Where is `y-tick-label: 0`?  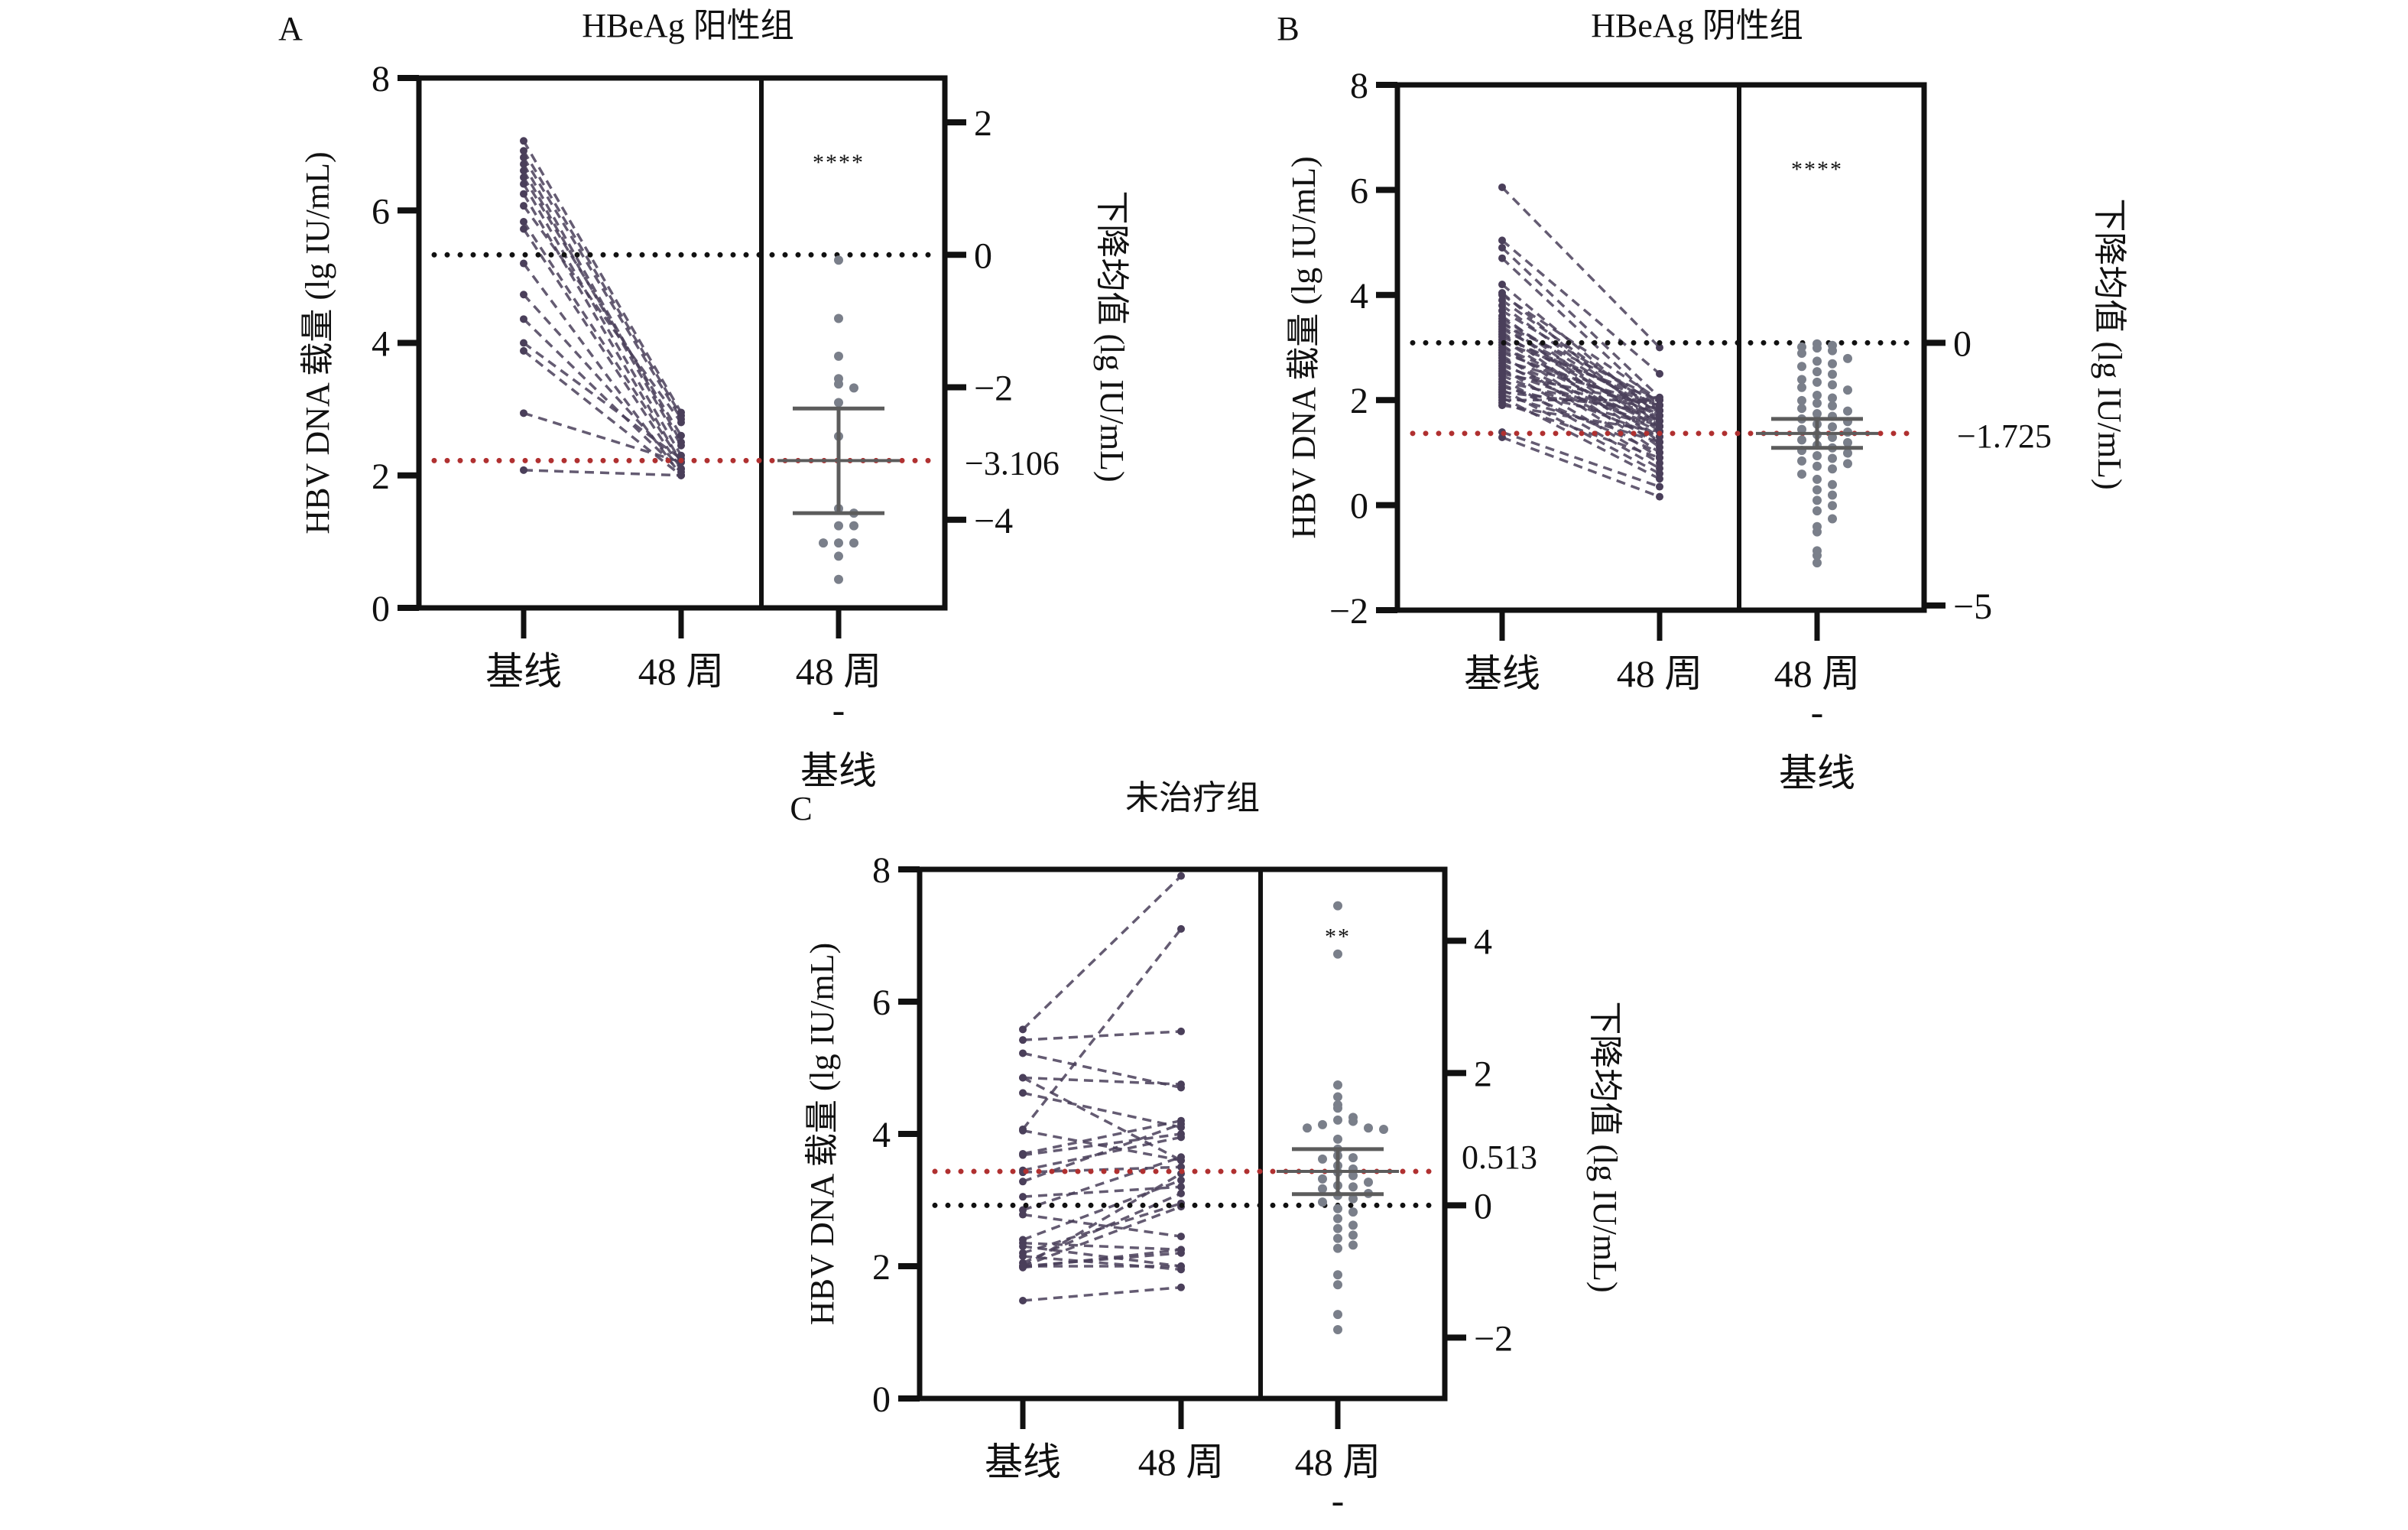
y-tick-label: 0 is located at coordinates (881, 1399).